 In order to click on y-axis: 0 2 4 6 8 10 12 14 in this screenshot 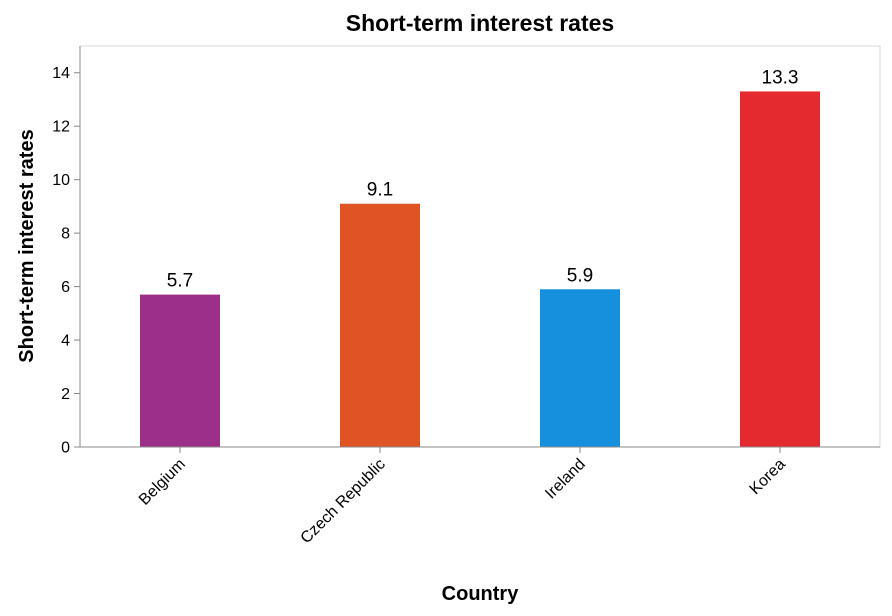, I will do `click(66, 251)`.